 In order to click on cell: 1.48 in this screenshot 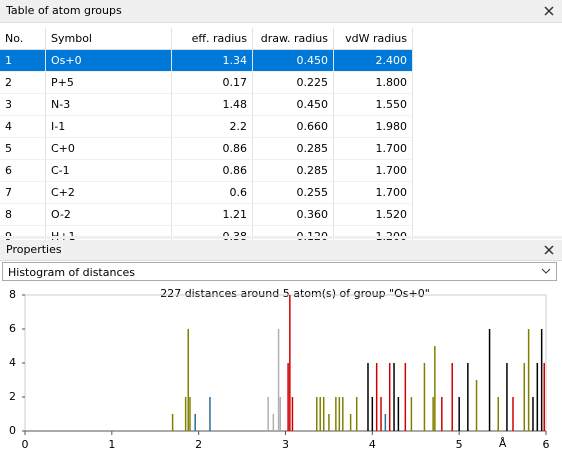, I will do `click(212, 104)`.